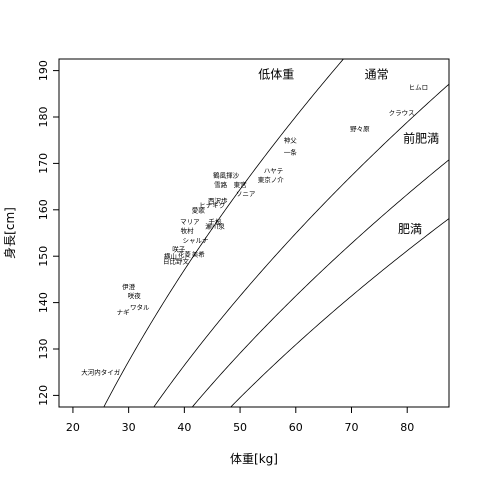  I want to click on curve-label-2: 通常, so click(377, 74).